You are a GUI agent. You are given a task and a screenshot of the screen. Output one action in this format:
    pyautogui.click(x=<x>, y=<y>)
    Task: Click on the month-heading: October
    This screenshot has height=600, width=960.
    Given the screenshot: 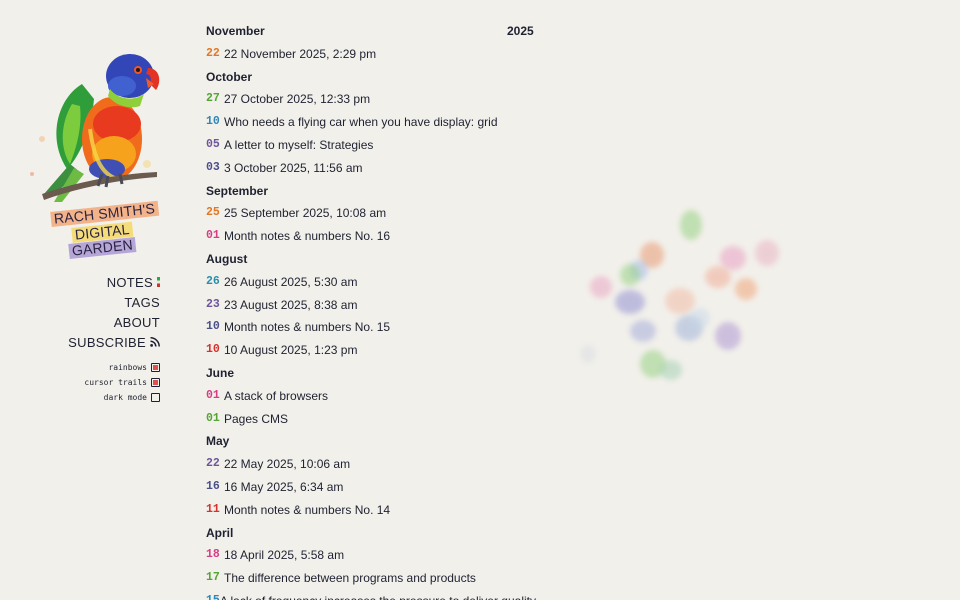 What is the action you would take?
    pyautogui.click(x=229, y=76)
    